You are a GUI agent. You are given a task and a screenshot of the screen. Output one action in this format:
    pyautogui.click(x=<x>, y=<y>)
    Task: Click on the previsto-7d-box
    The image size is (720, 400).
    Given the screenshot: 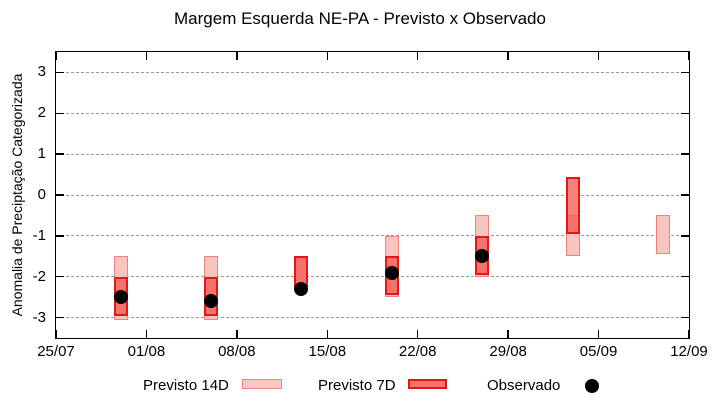 What is the action you would take?
    pyautogui.click(x=572, y=205)
    